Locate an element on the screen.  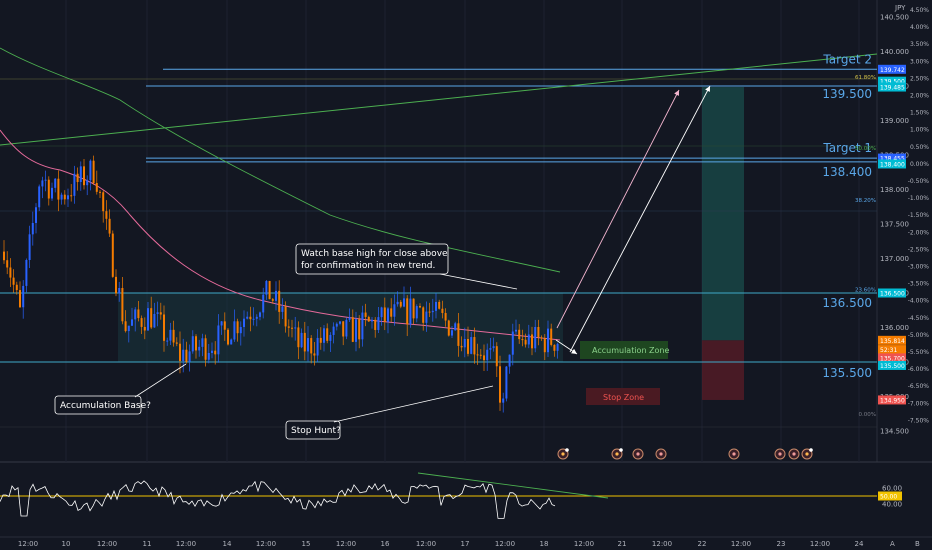
price-tag-text: 135.700 is located at coordinates (892, 358).